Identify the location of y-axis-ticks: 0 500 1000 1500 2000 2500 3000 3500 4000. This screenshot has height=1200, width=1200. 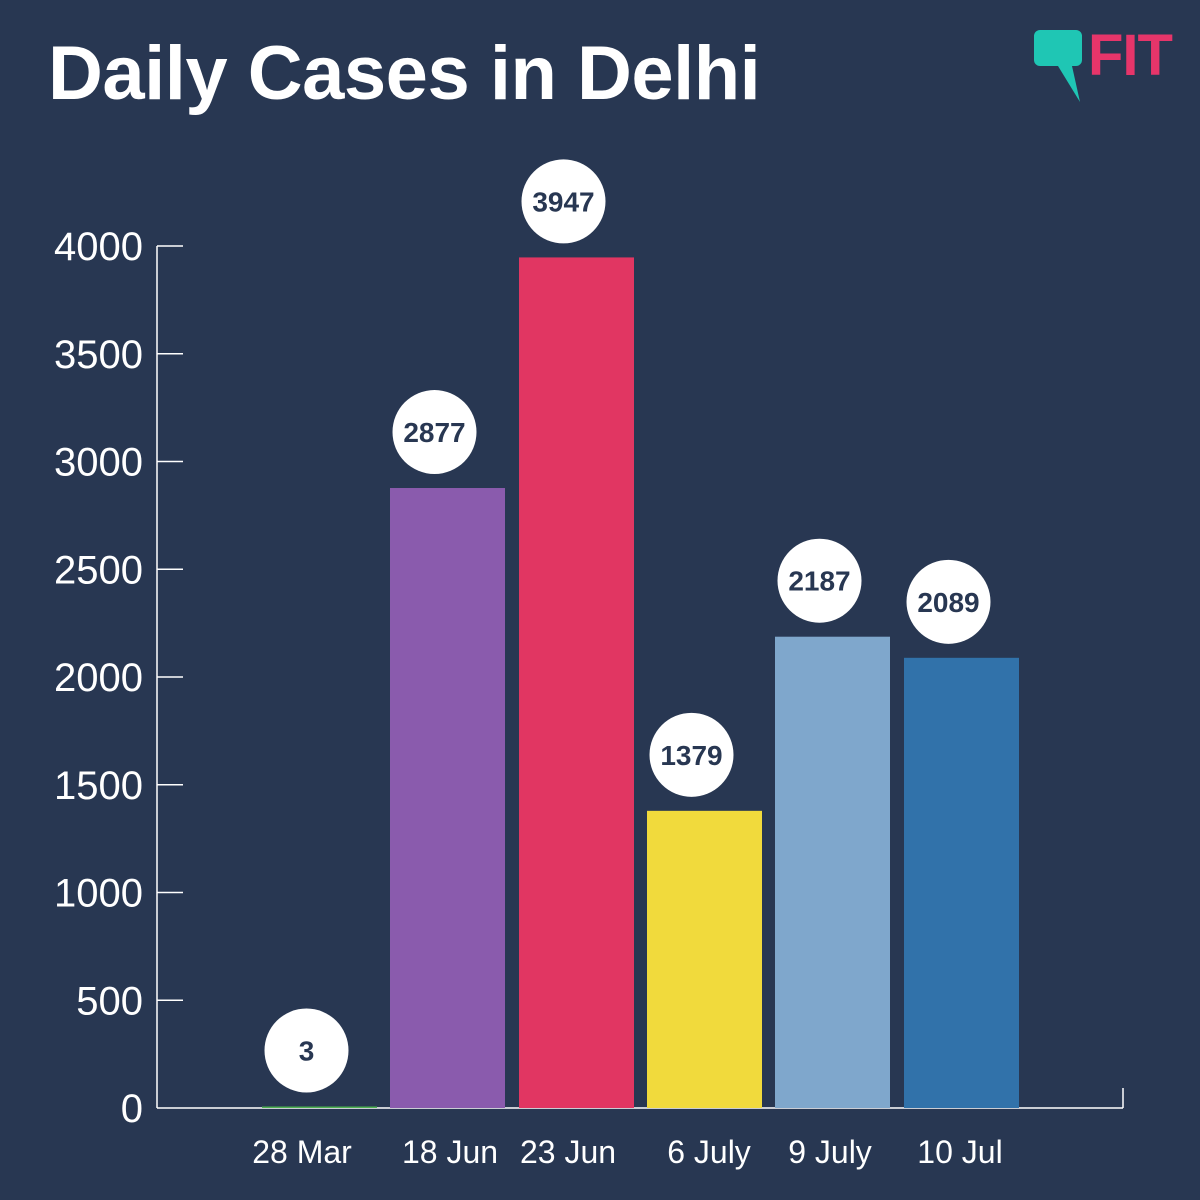
(118, 678).